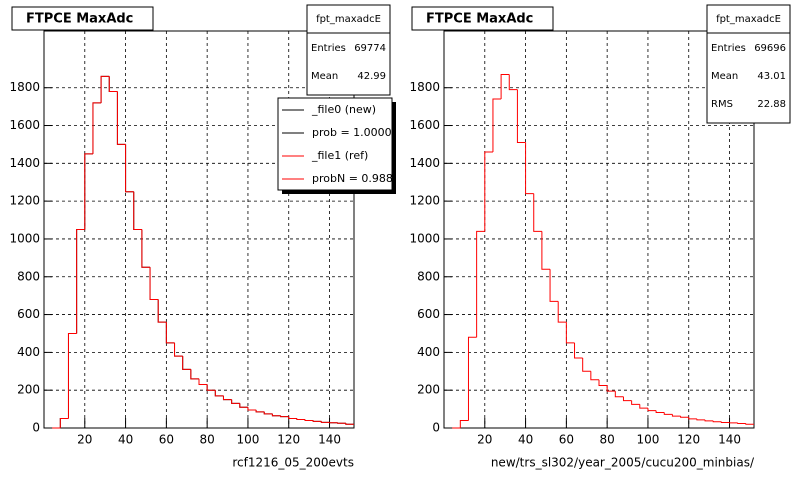 This screenshot has height=480, width=800. Describe the element at coordinates (771, 76) in the screenshot. I see `stats-value: 43.01` at that location.